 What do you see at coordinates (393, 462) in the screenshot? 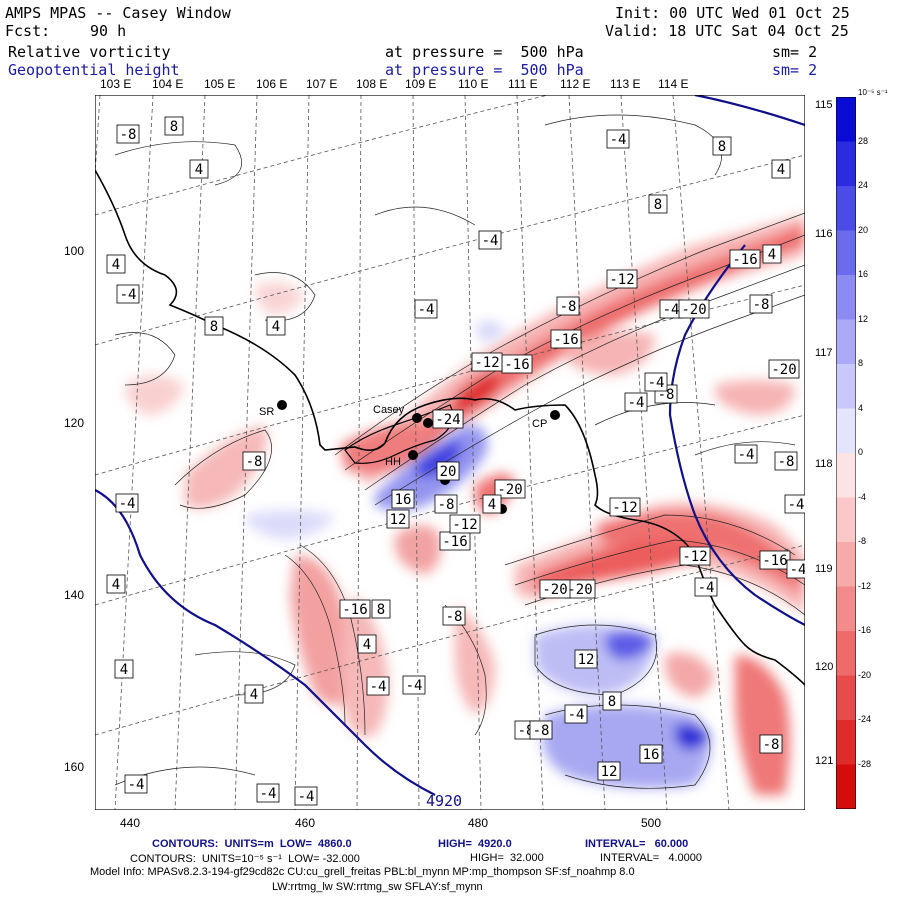
I see `station-label: HH` at bounding box center [393, 462].